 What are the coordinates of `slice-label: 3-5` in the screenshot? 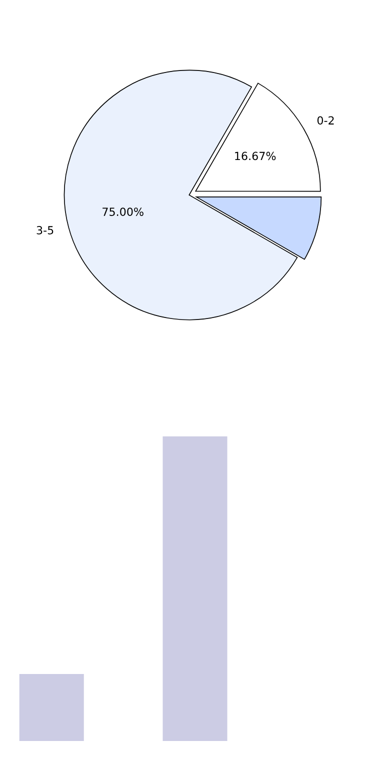 It's located at (45, 230).